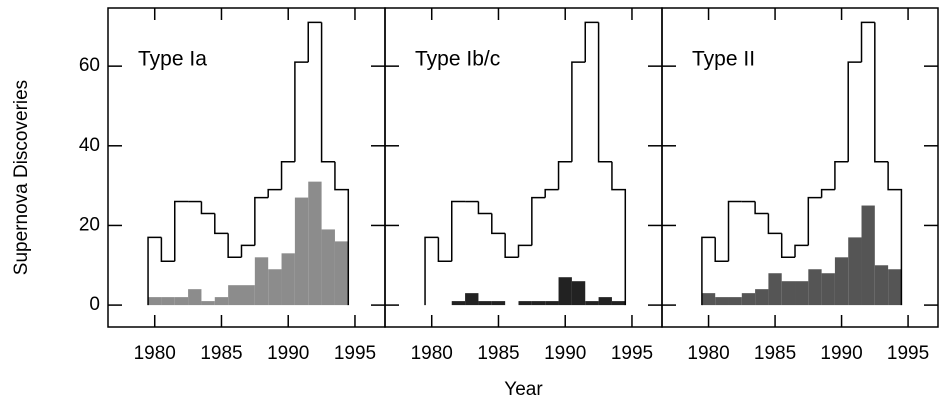 The width and height of the screenshot is (942, 410). What do you see at coordinates (89, 145) in the screenshot?
I see `y-tick-label: 40` at bounding box center [89, 145].